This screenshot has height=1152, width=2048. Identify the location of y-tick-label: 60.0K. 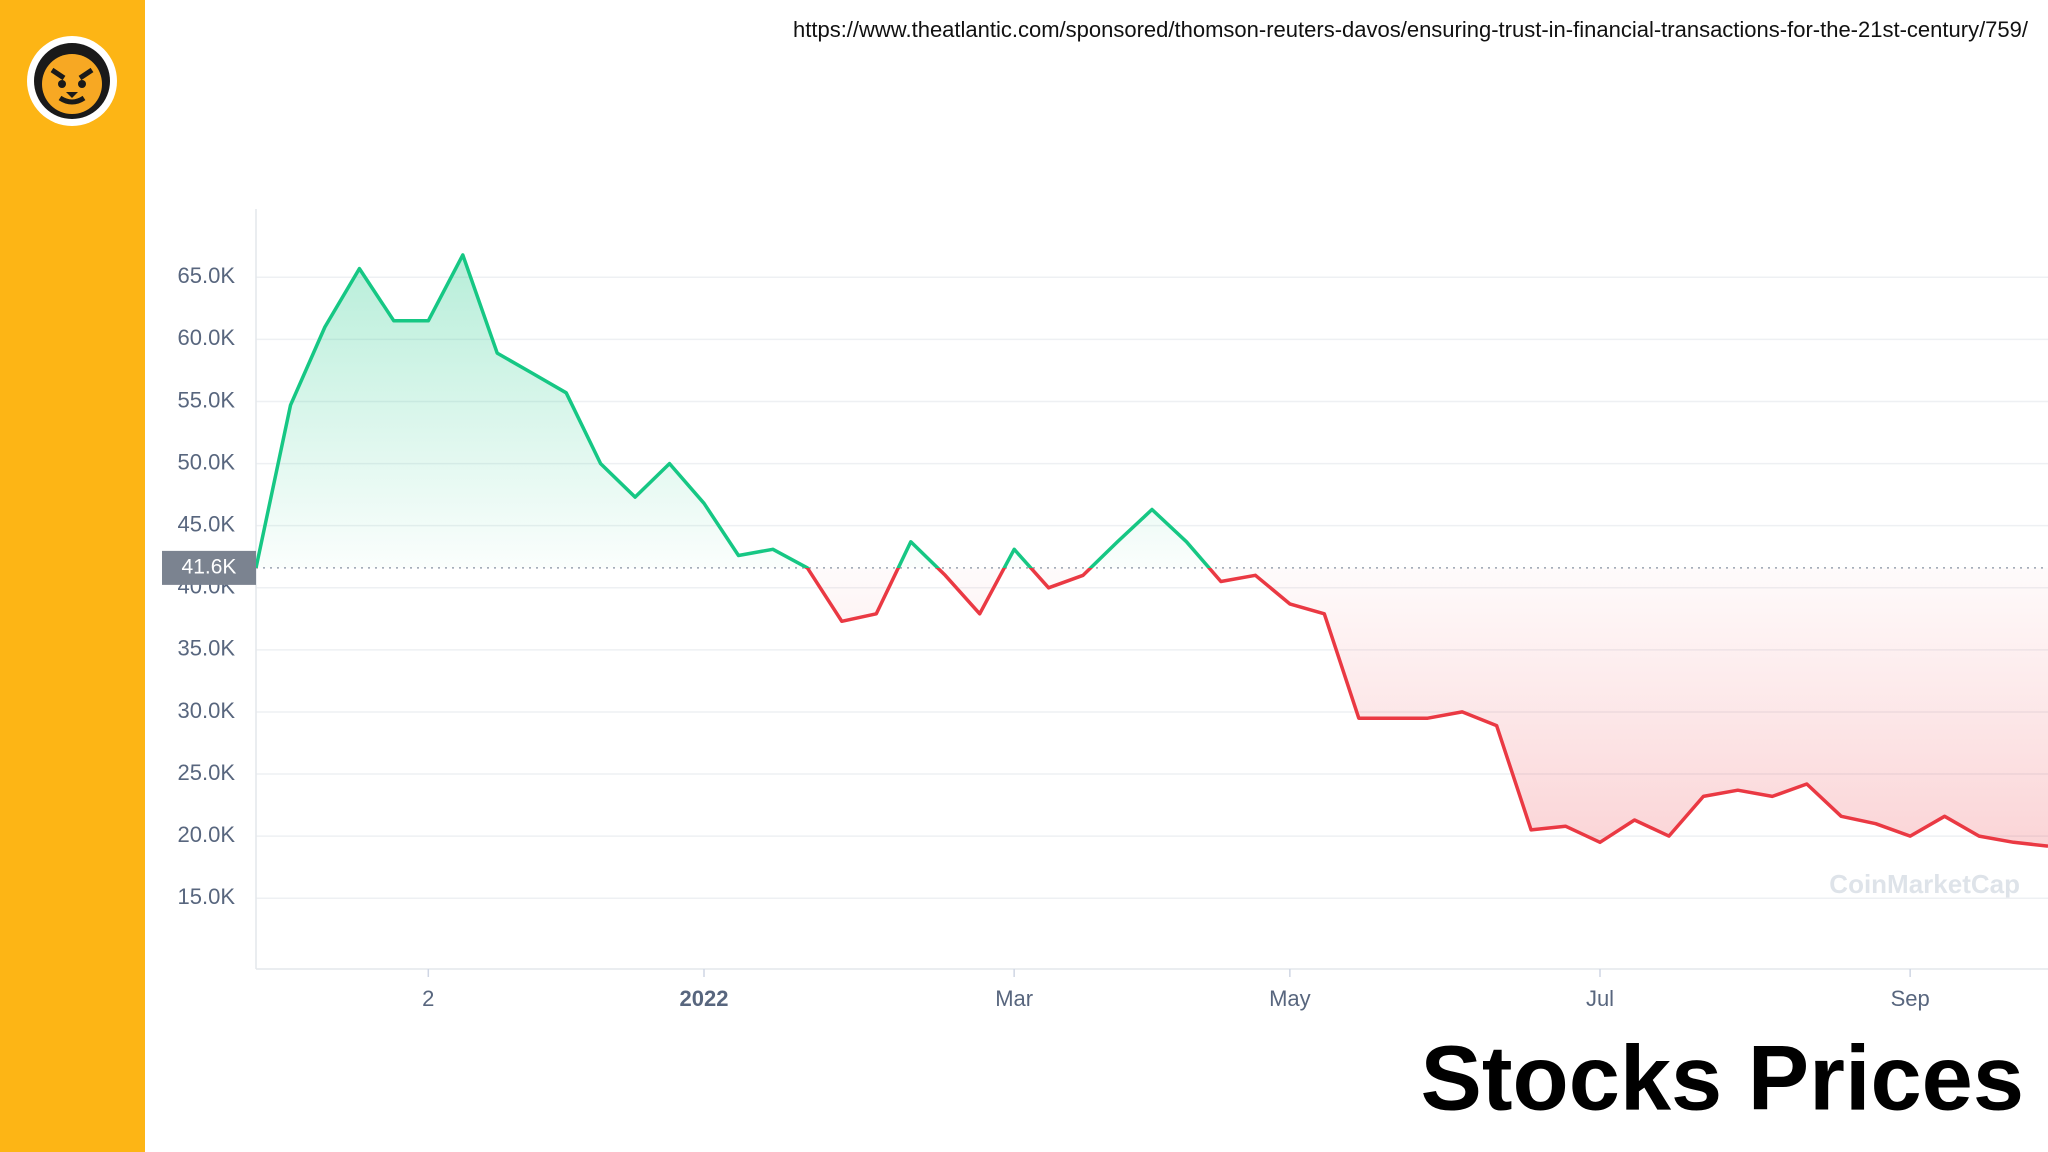
(207, 337).